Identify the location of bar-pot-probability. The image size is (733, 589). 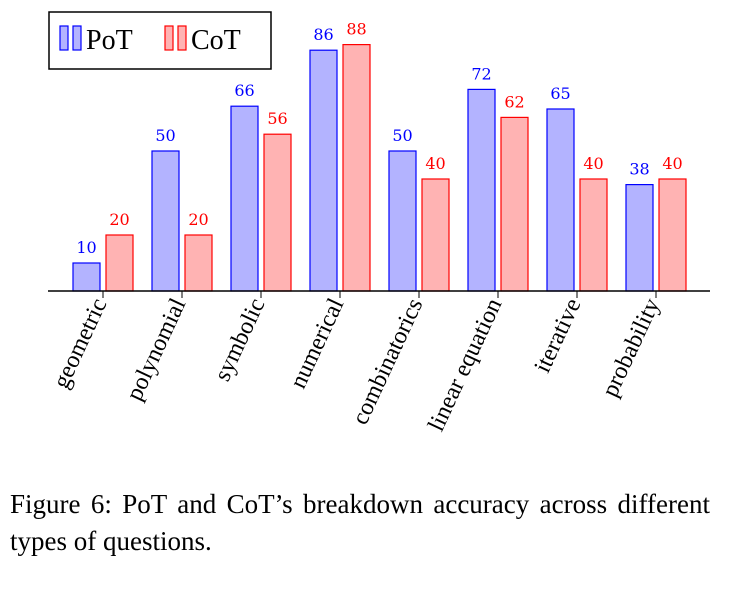
(639, 238).